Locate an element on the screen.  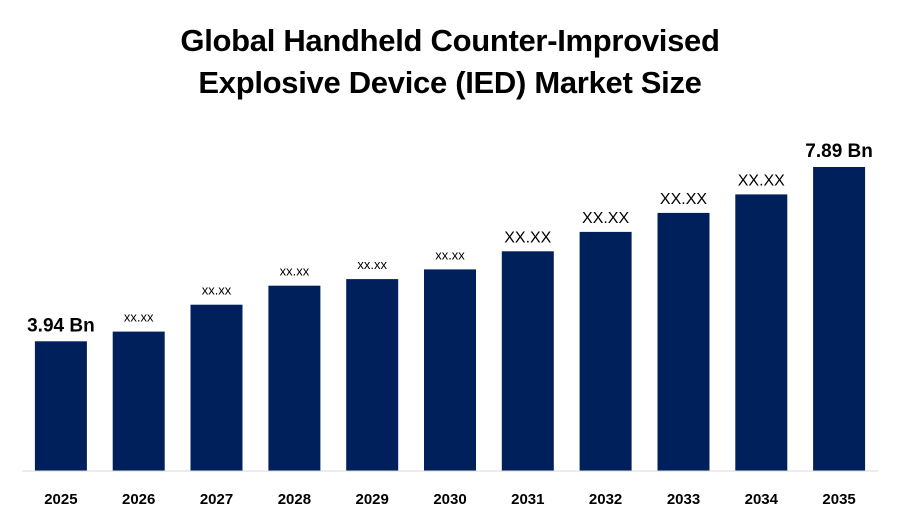
x-tick-label-2033: 2033 is located at coordinates (683, 499).